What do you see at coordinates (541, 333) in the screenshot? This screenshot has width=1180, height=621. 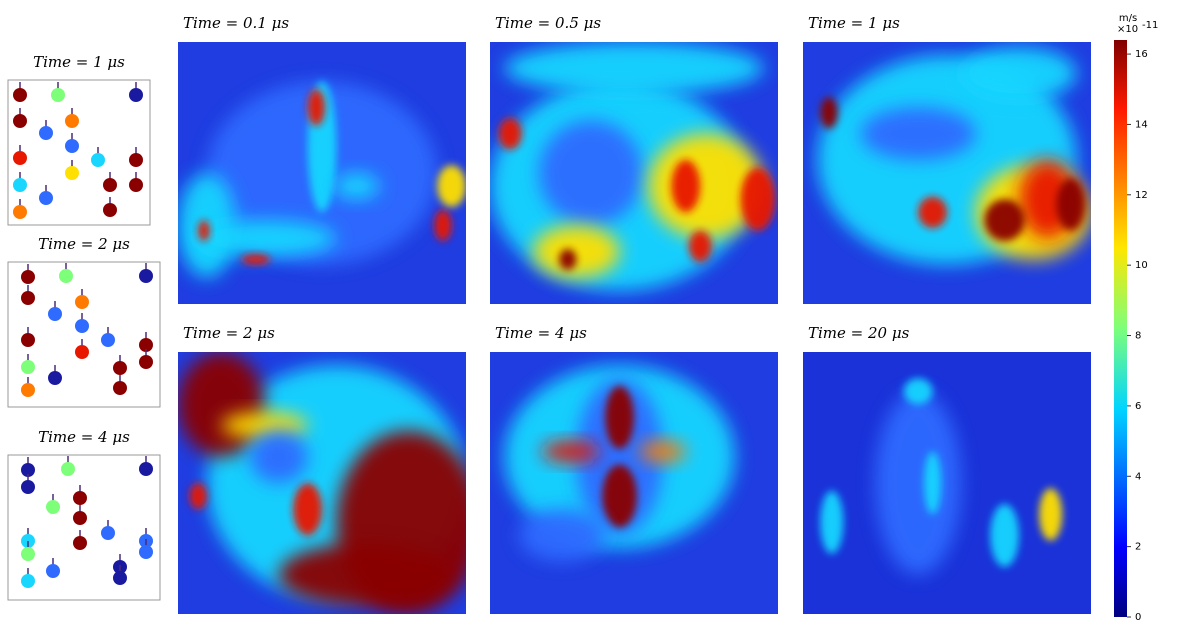 I see `panel-label: Time = 4 μs` at bounding box center [541, 333].